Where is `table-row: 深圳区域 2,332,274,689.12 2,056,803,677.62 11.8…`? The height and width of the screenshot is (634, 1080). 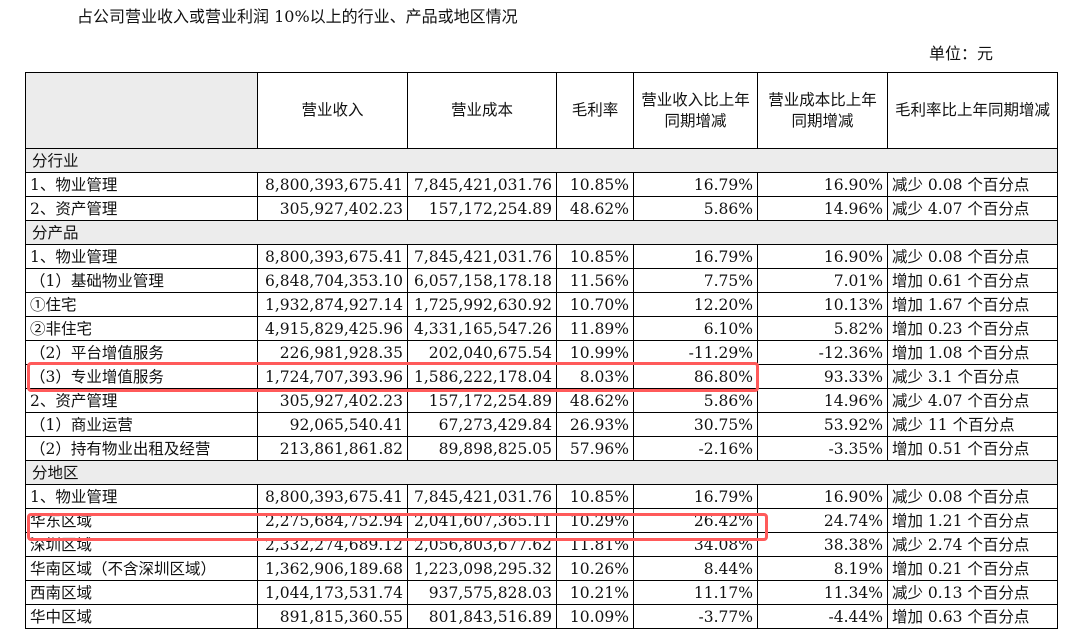
table-row: 深圳区域 2,332,274,689.12 2,056,803,677.62 11.8… is located at coordinates (541, 544).